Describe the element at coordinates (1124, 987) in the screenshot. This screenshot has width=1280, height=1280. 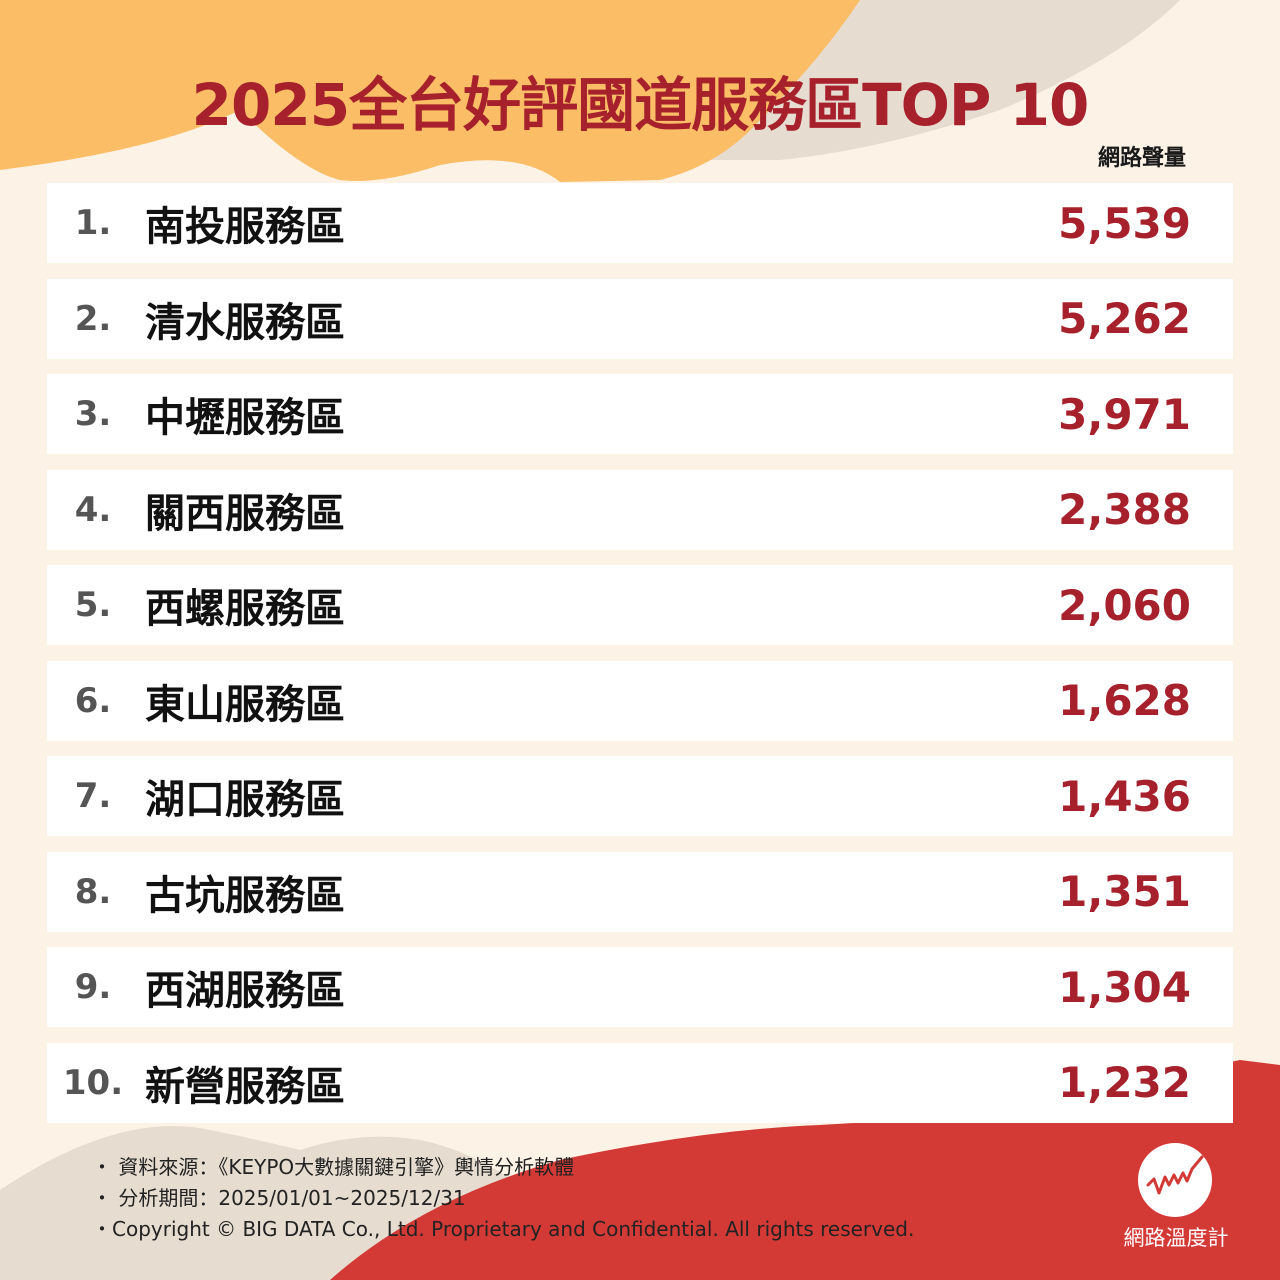
I see `volume-value: 1,304` at that location.